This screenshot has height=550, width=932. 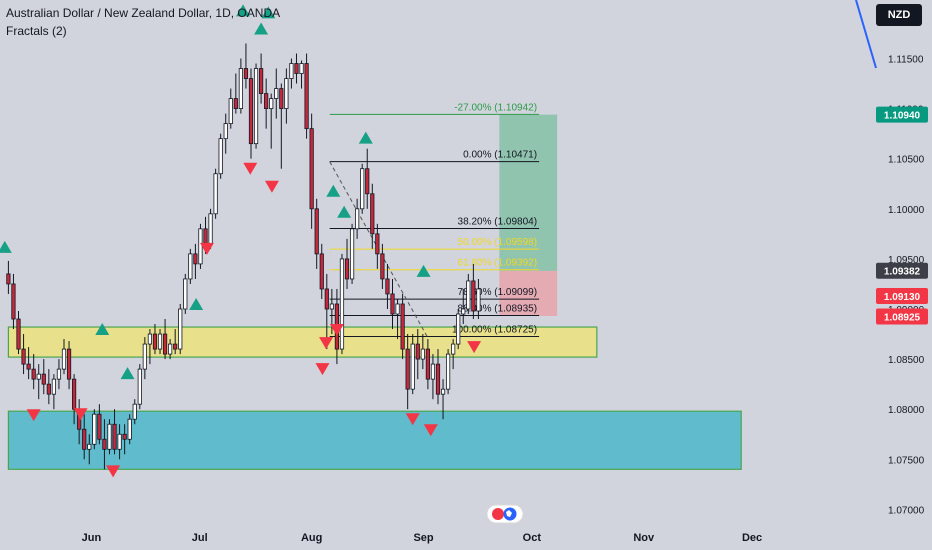 I want to click on position-stop-zone, so click(x=528, y=293).